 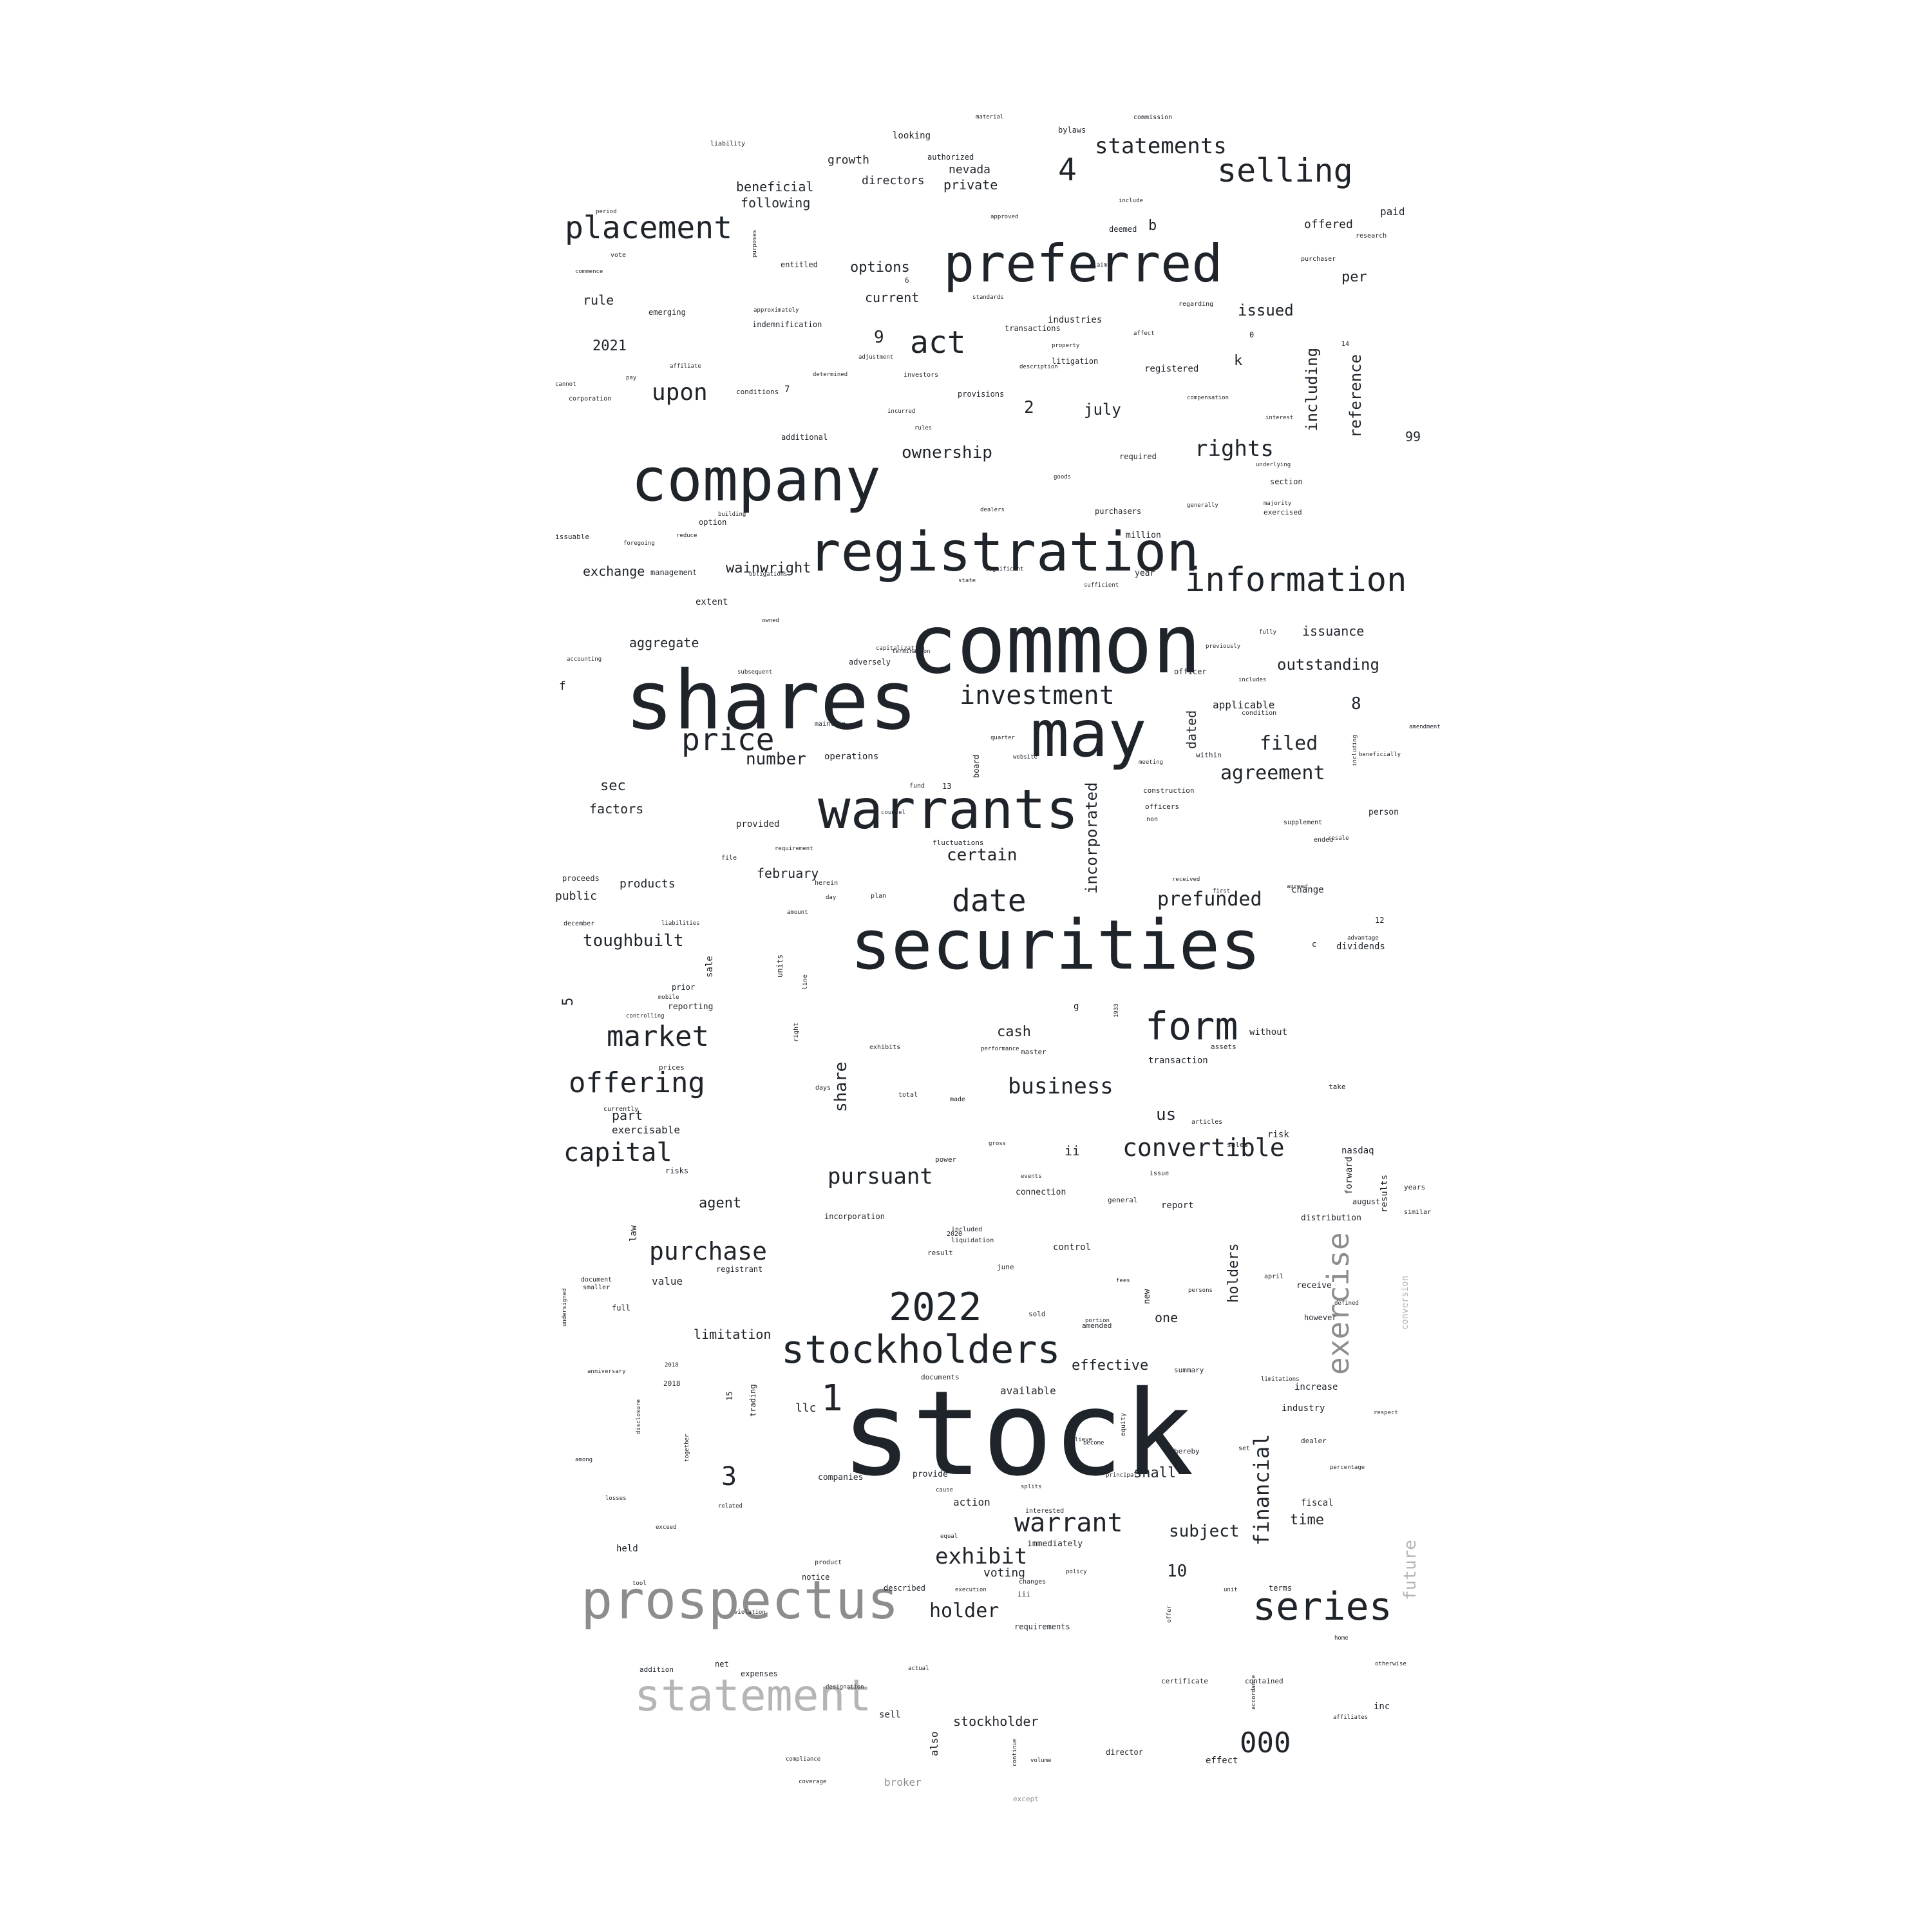 What do you see at coordinates (851, 757) in the screenshot?
I see `word: operations` at bounding box center [851, 757].